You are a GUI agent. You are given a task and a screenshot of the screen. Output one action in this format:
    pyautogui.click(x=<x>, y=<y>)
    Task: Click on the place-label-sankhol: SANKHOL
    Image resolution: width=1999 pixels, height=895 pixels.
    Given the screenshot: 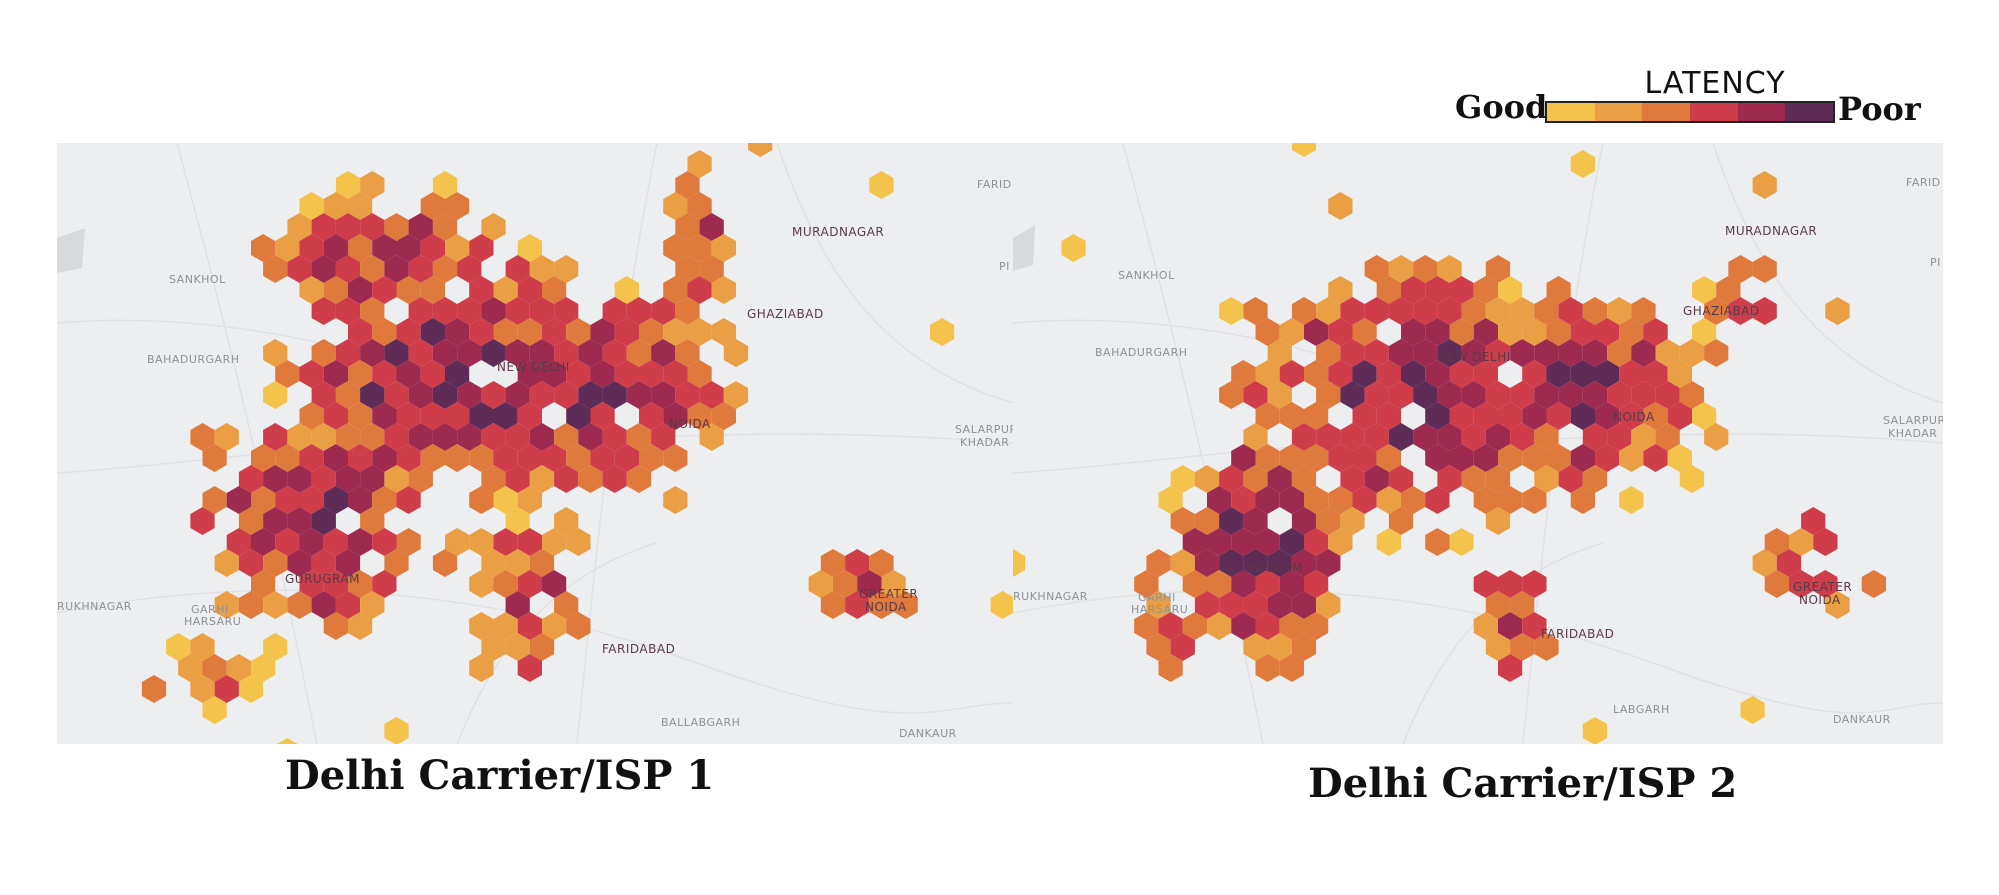 What is the action you would take?
    pyautogui.click(x=197, y=279)
    